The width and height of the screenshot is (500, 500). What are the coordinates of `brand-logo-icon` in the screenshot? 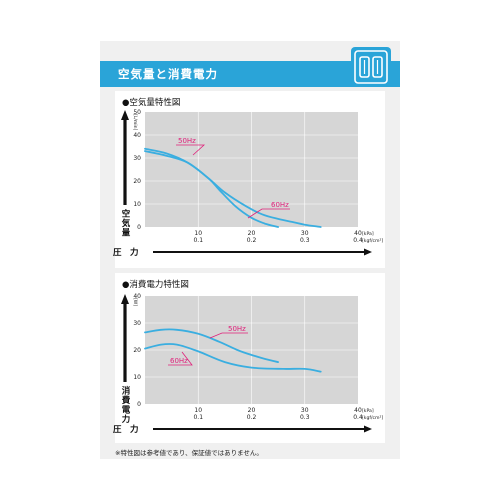 It's located at (371, 67).